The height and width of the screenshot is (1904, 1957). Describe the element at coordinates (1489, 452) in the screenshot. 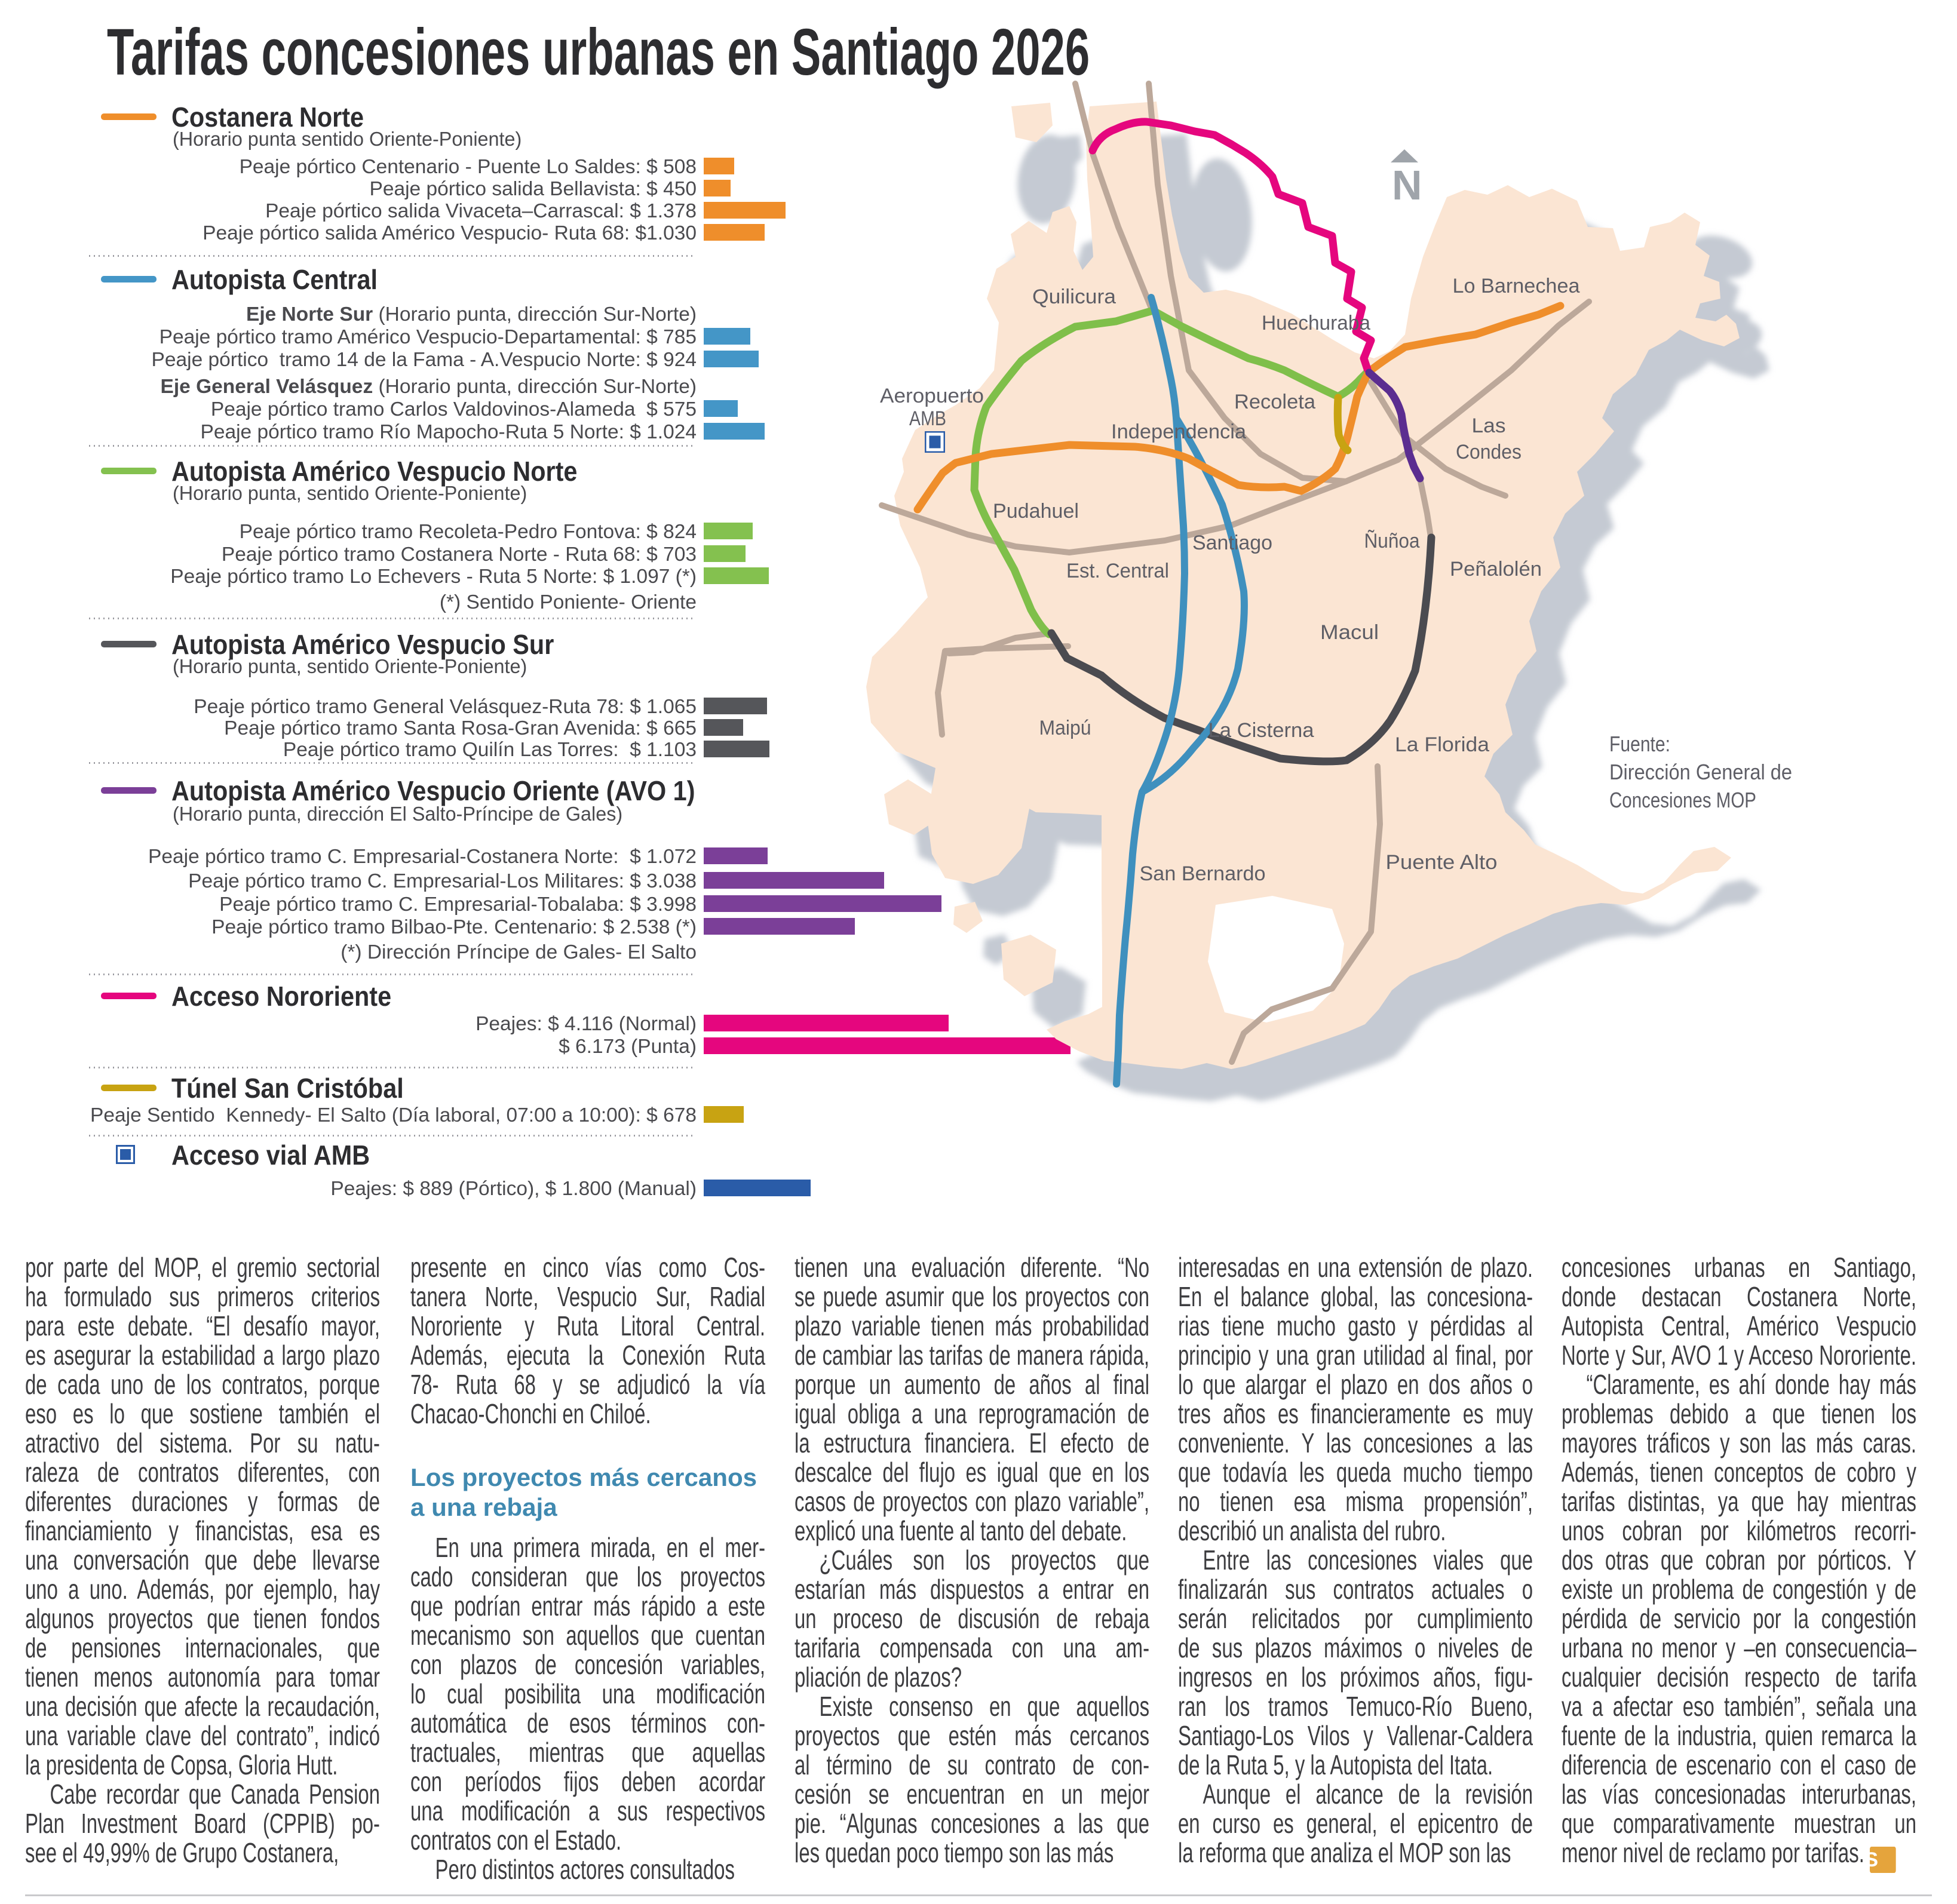

I see `svg-text: Condes` at that location.